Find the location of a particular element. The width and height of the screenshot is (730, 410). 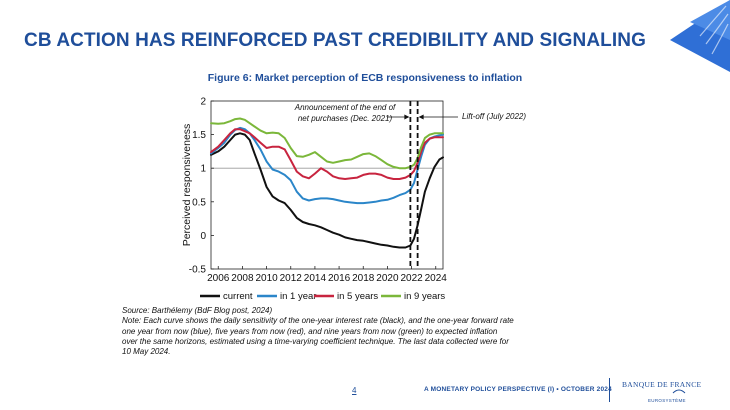

y-tick-label: 0 is located at coordinates (203, 236).